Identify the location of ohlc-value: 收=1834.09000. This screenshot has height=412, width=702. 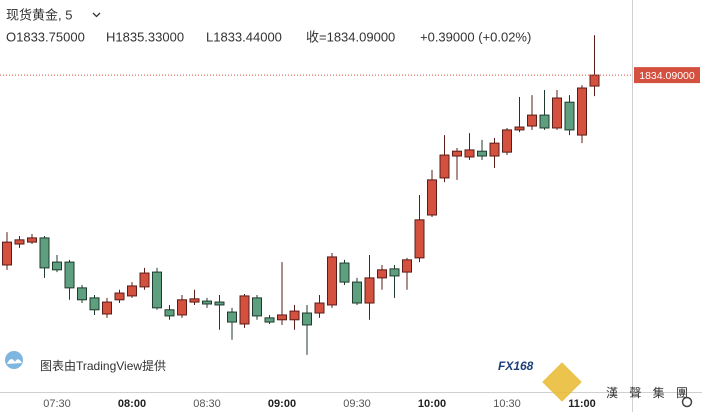
(350, 36).